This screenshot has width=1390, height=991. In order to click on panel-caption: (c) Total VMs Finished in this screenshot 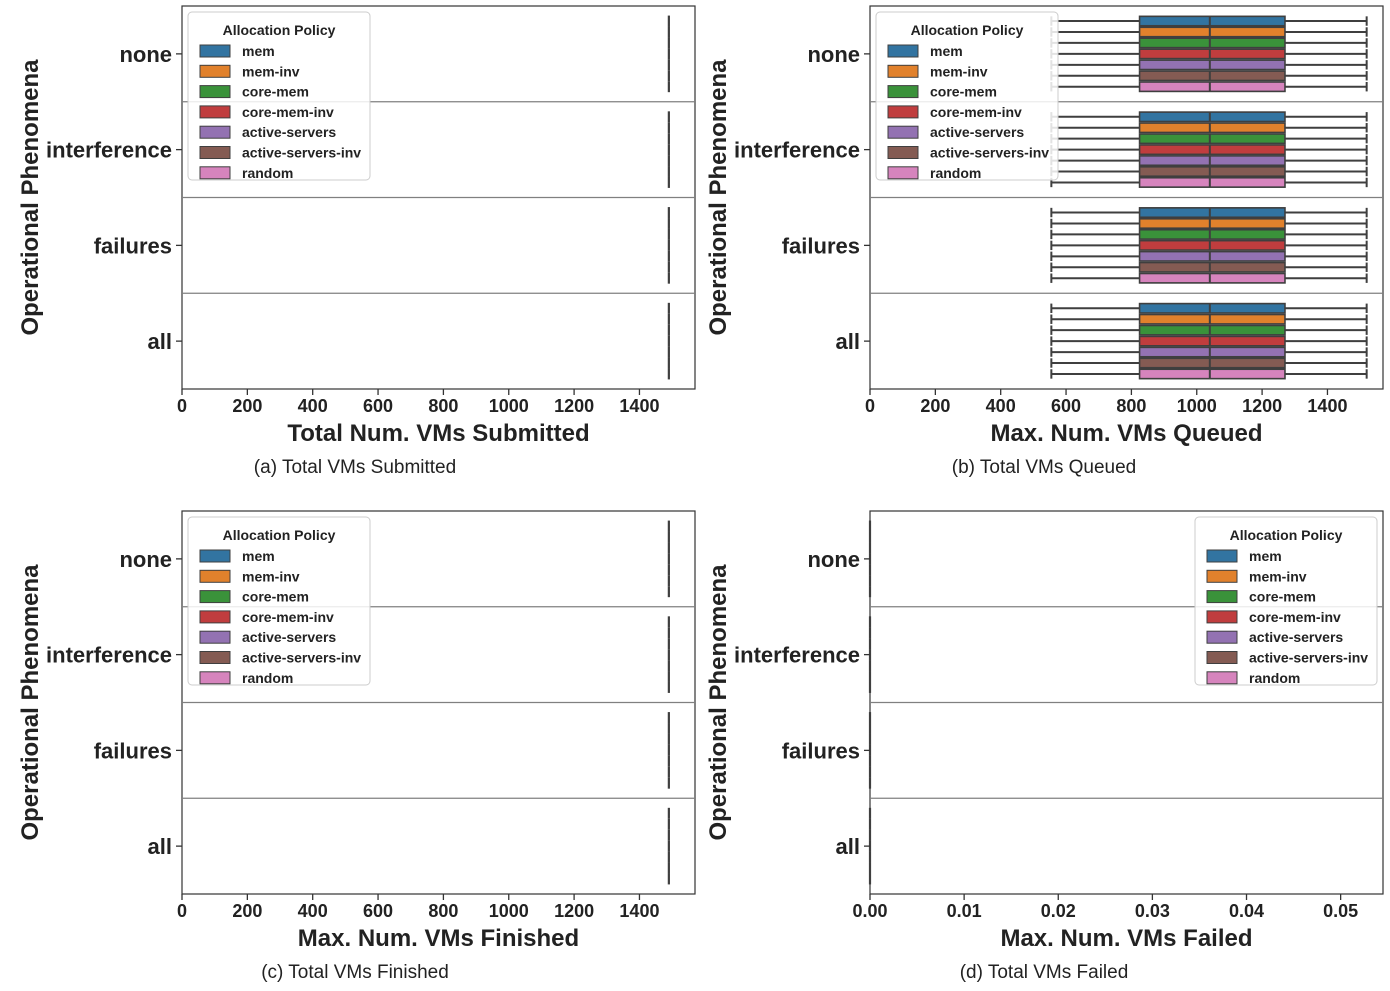, I will do `click(355, 972)`.